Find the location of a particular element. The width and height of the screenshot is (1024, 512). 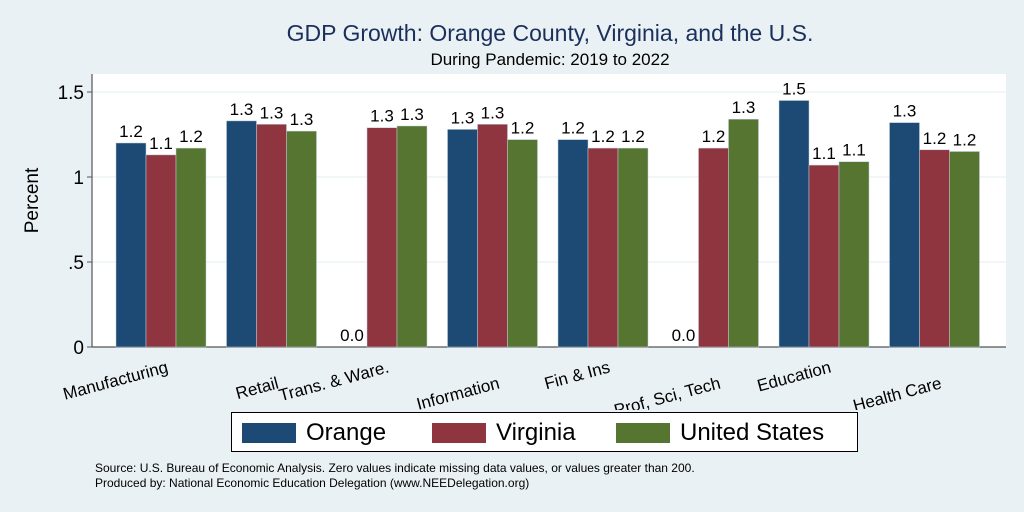

data-label: 1.5 is located at coordinates (794, 89).